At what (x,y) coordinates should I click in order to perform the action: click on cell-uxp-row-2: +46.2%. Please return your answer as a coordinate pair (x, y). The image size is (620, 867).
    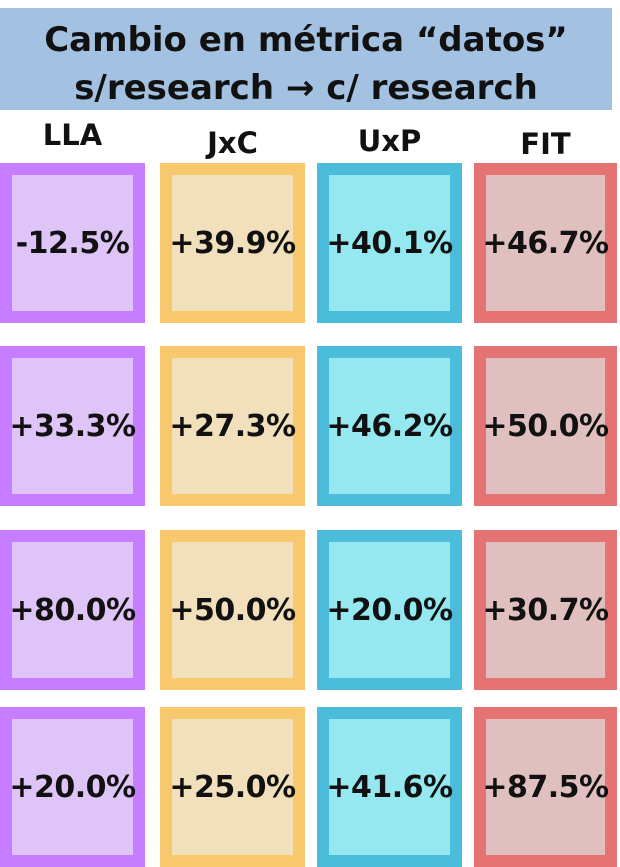
    Looking at the image, I should click on (389, 426).